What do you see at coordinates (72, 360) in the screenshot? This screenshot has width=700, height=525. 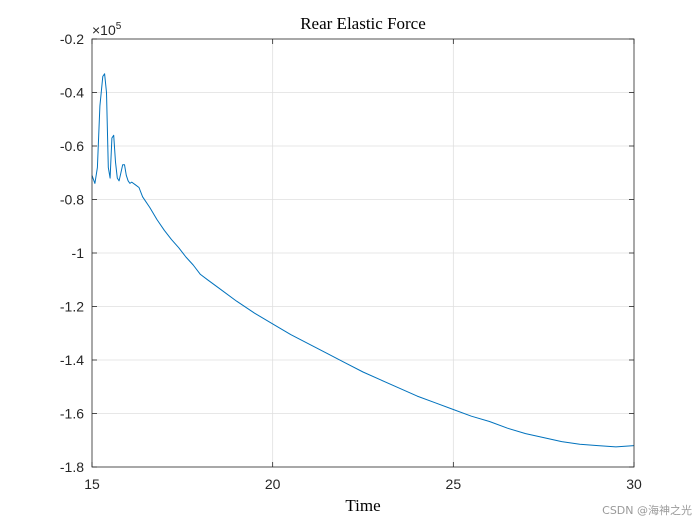 I see `y-tick-label: -1.4` at bounding box center [72, 360].